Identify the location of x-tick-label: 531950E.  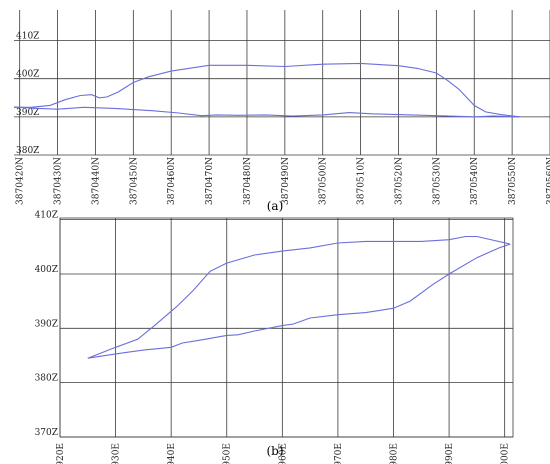
(228, 453).